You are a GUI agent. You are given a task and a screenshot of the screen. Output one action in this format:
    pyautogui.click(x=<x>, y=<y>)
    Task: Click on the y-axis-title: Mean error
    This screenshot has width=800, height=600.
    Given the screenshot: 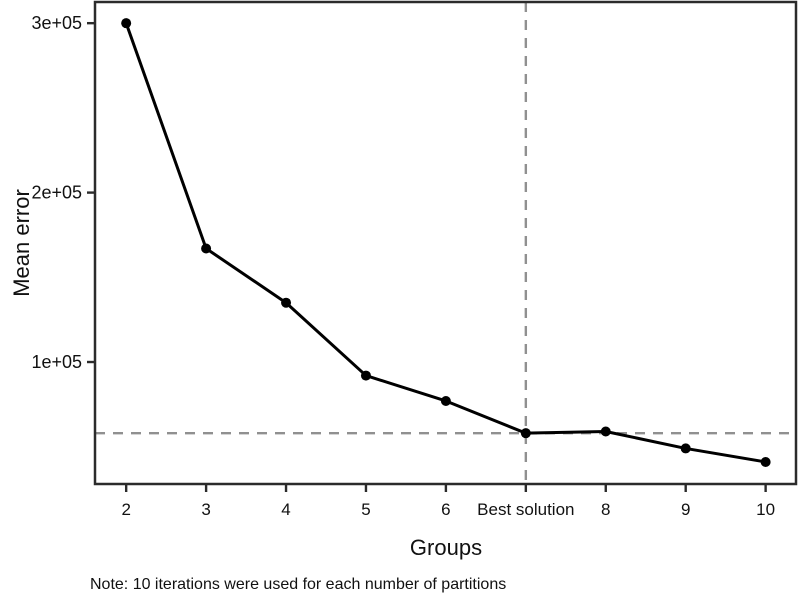 What is the action you would take?
    pyautogui.click(x=21, y=243)
    